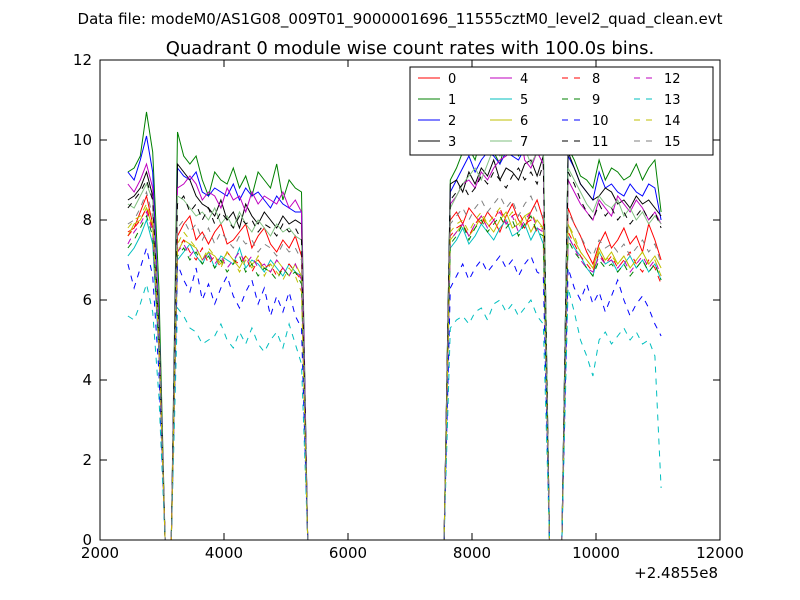  Describe the element at coordinates (452, 100) in the screenshot. I see `legend-label-1: 1` at that location.